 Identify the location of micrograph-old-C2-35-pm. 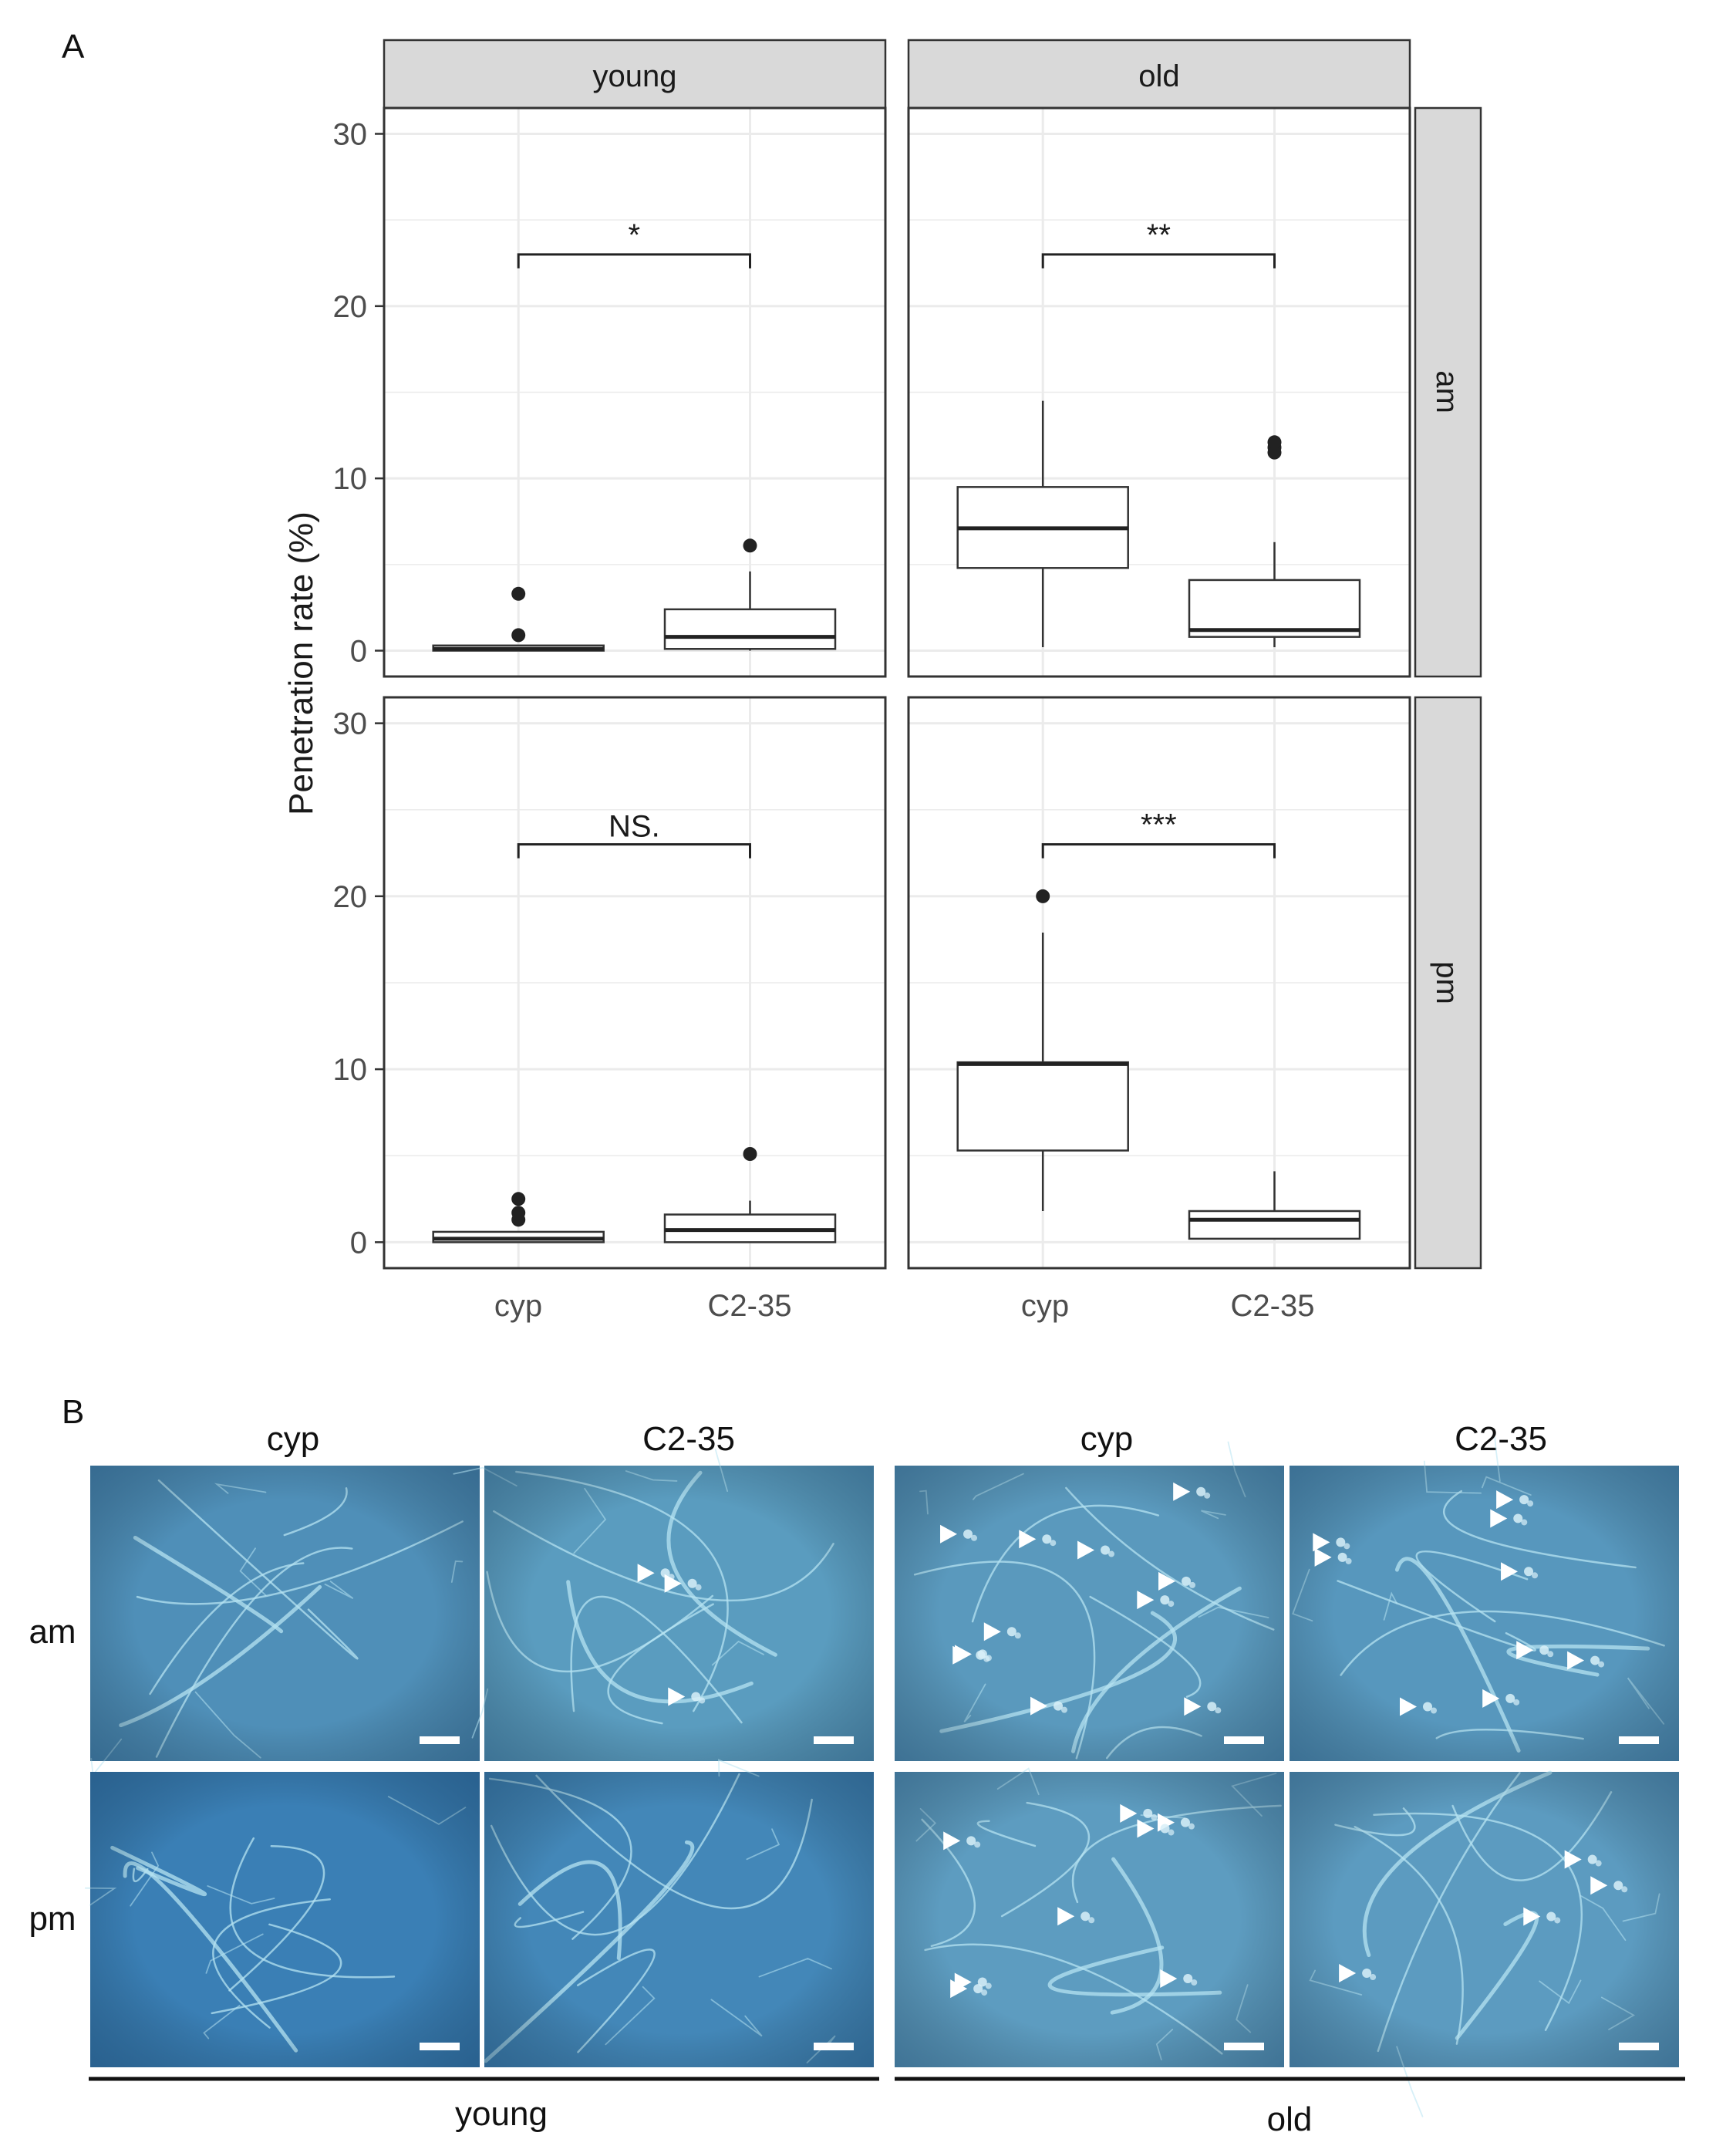
(1484, 1943).